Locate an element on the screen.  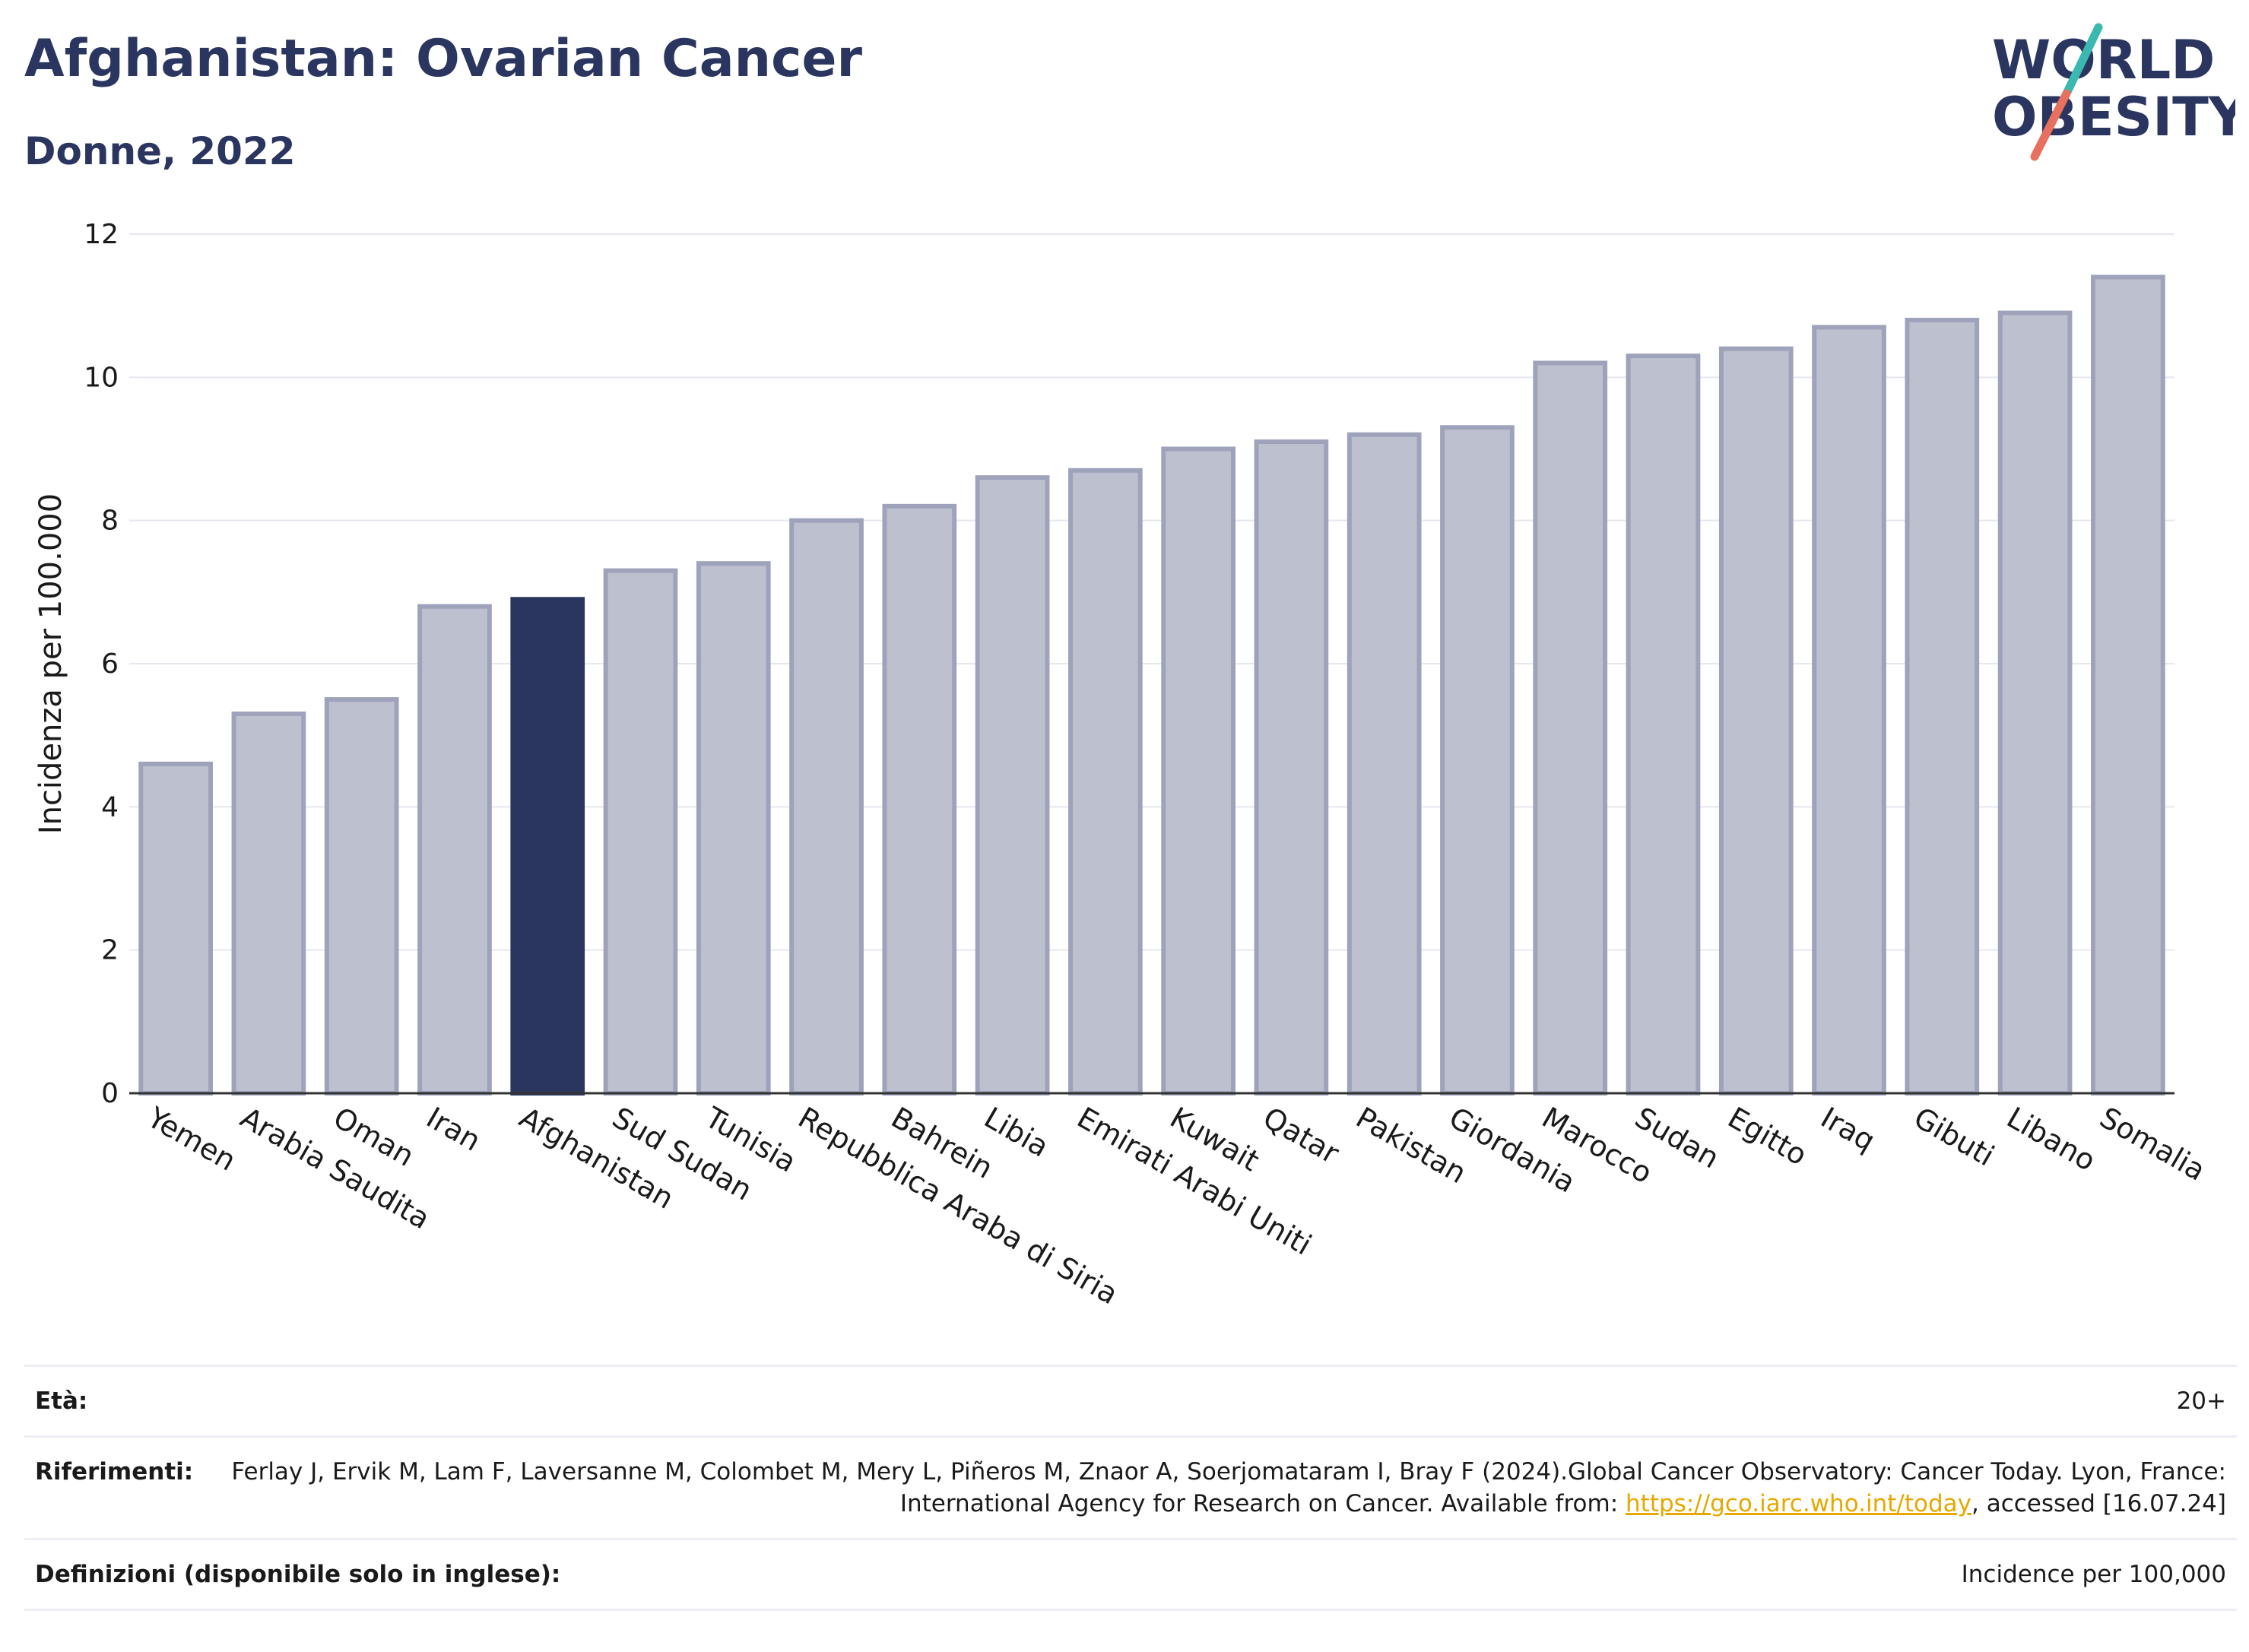
y-axis-label: Incidenza per 100.000 is located at coordinates (50, 663).